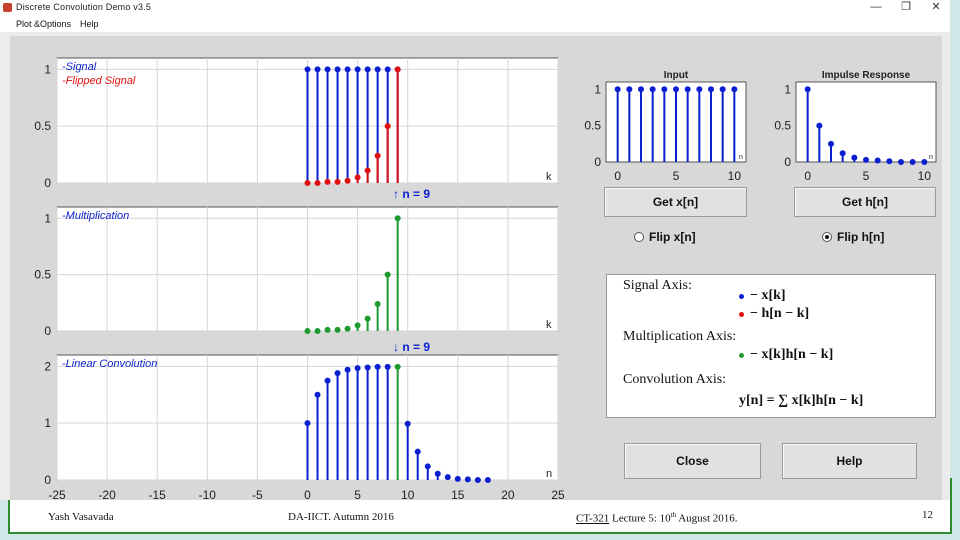 This screenshot has height=540, width=960. What do you see at coordinates (44, 24) in the screenshot?
I see `menu-plot-options: Plot &Options` at bounding box center [44, 24].